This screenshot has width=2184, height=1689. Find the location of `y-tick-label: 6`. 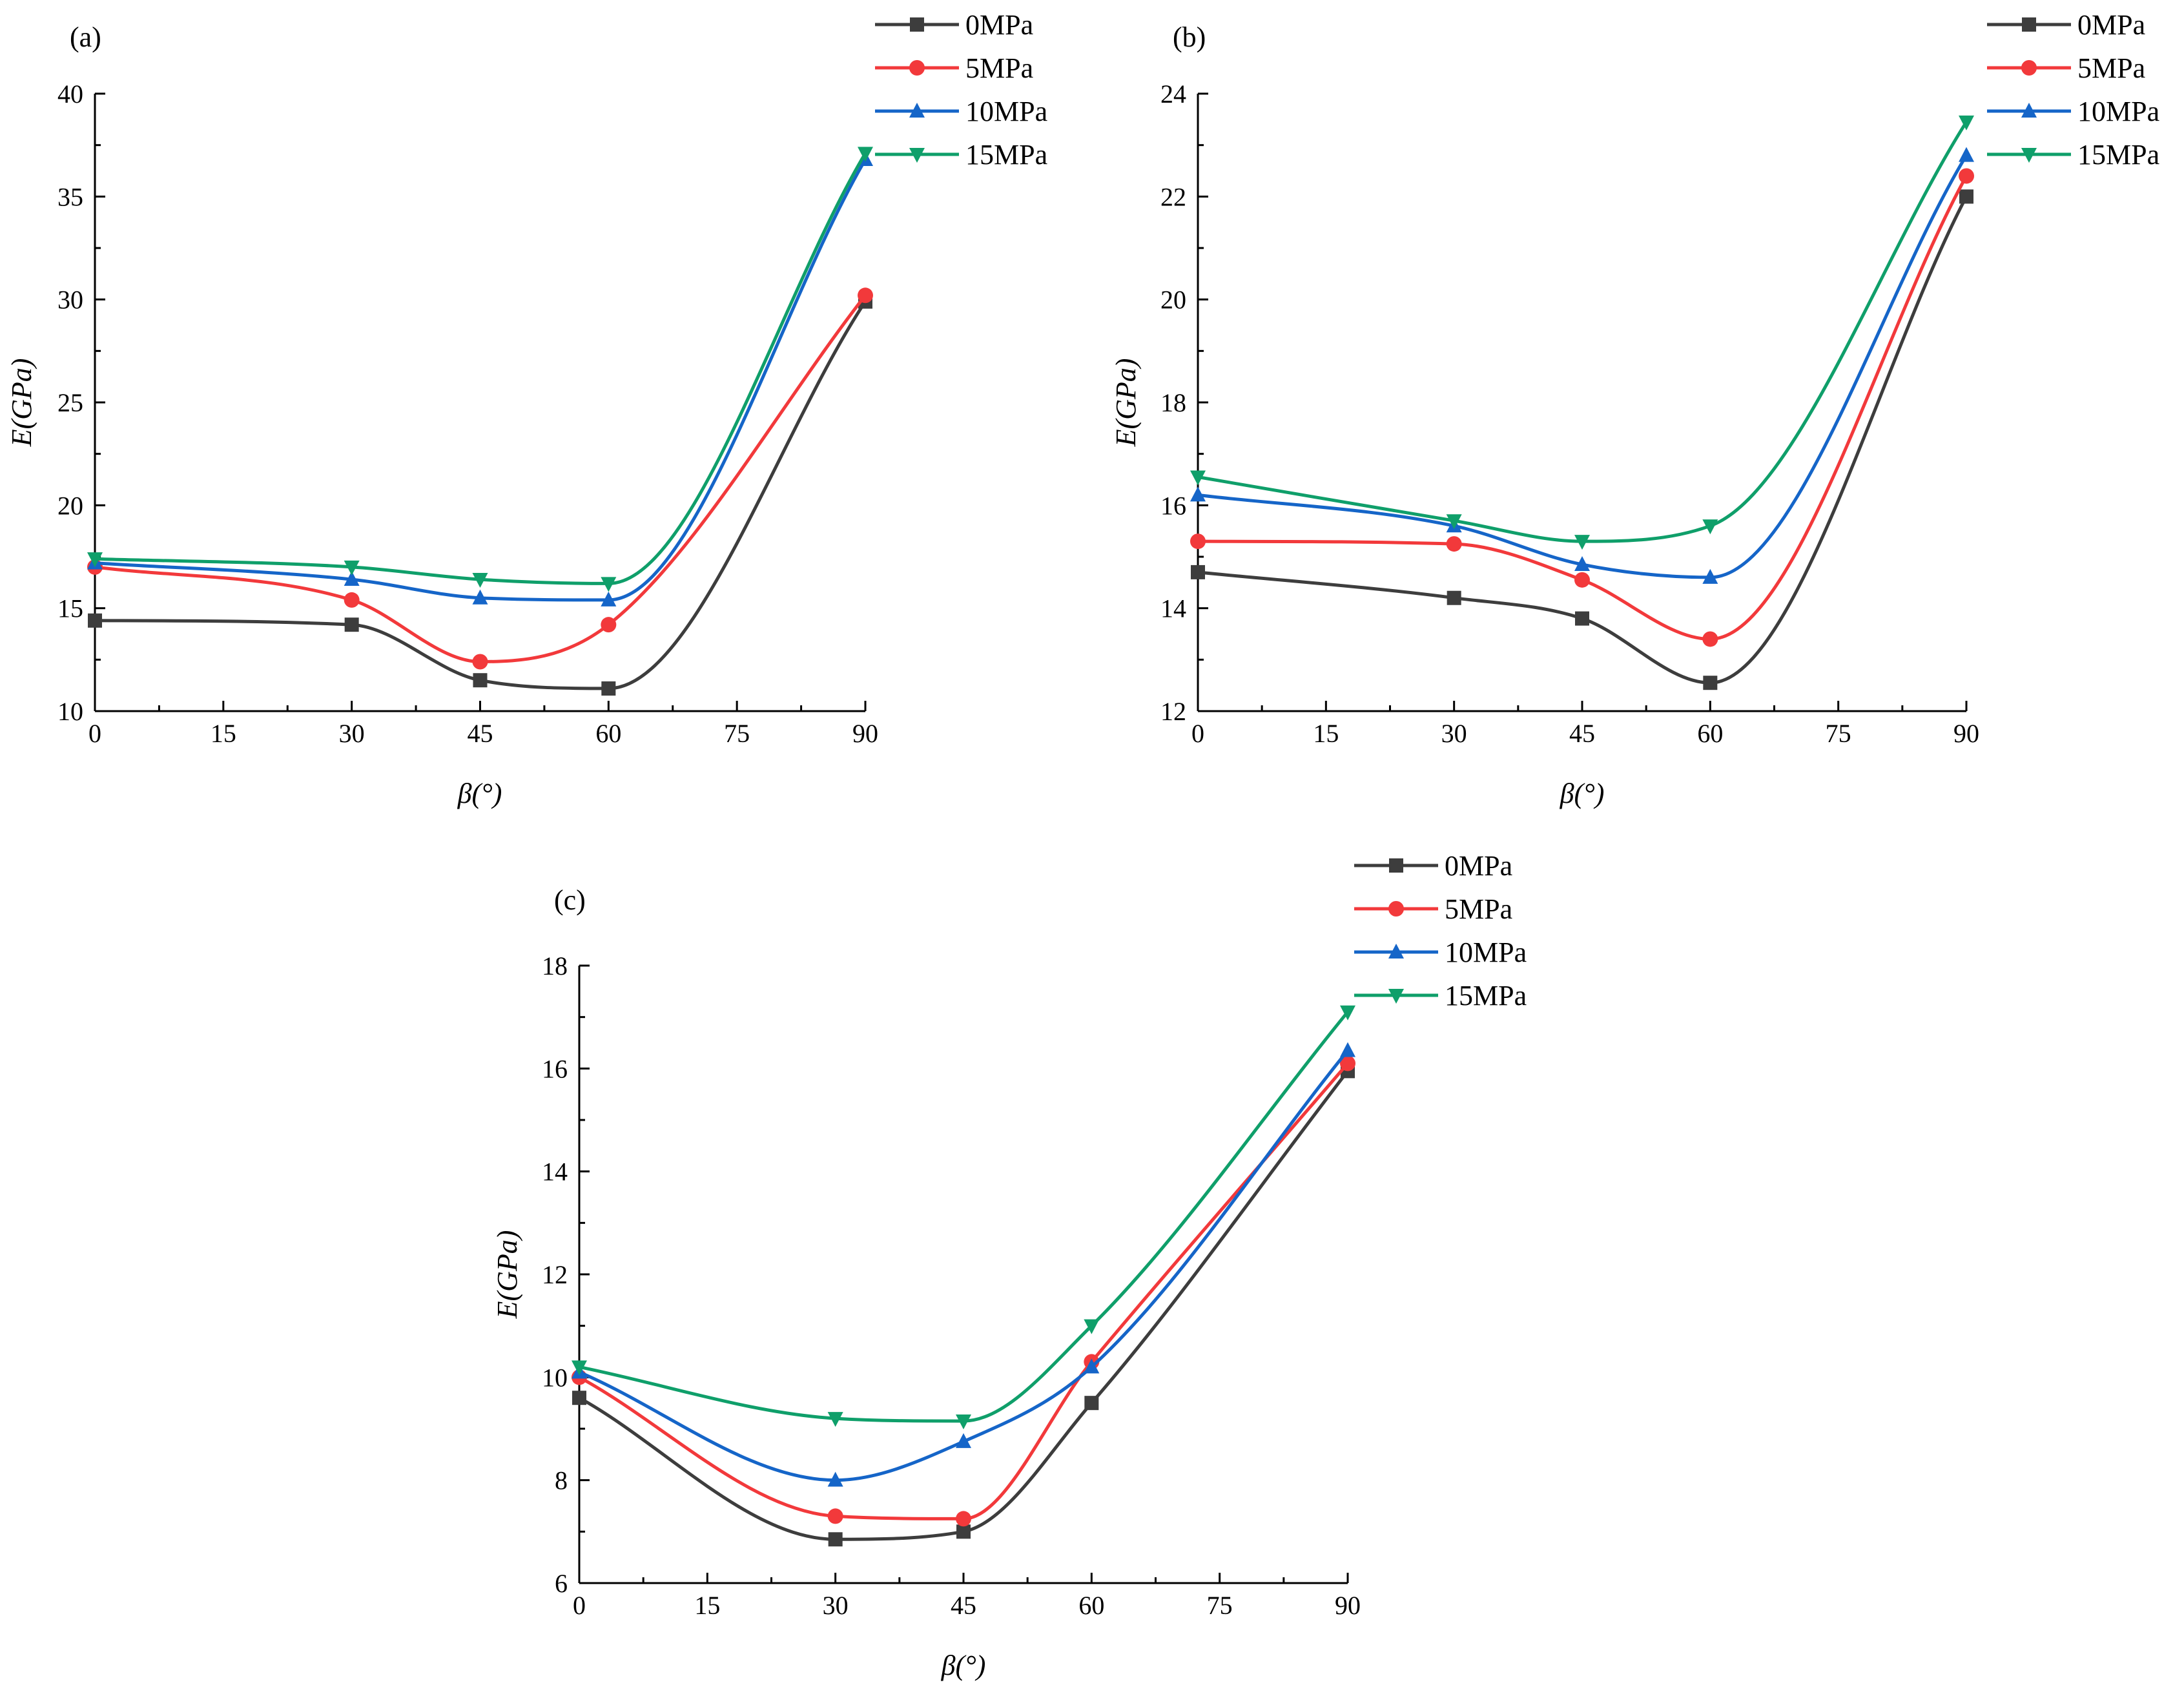

y-tick-label: 6 is located at coordinates (561, 1584).